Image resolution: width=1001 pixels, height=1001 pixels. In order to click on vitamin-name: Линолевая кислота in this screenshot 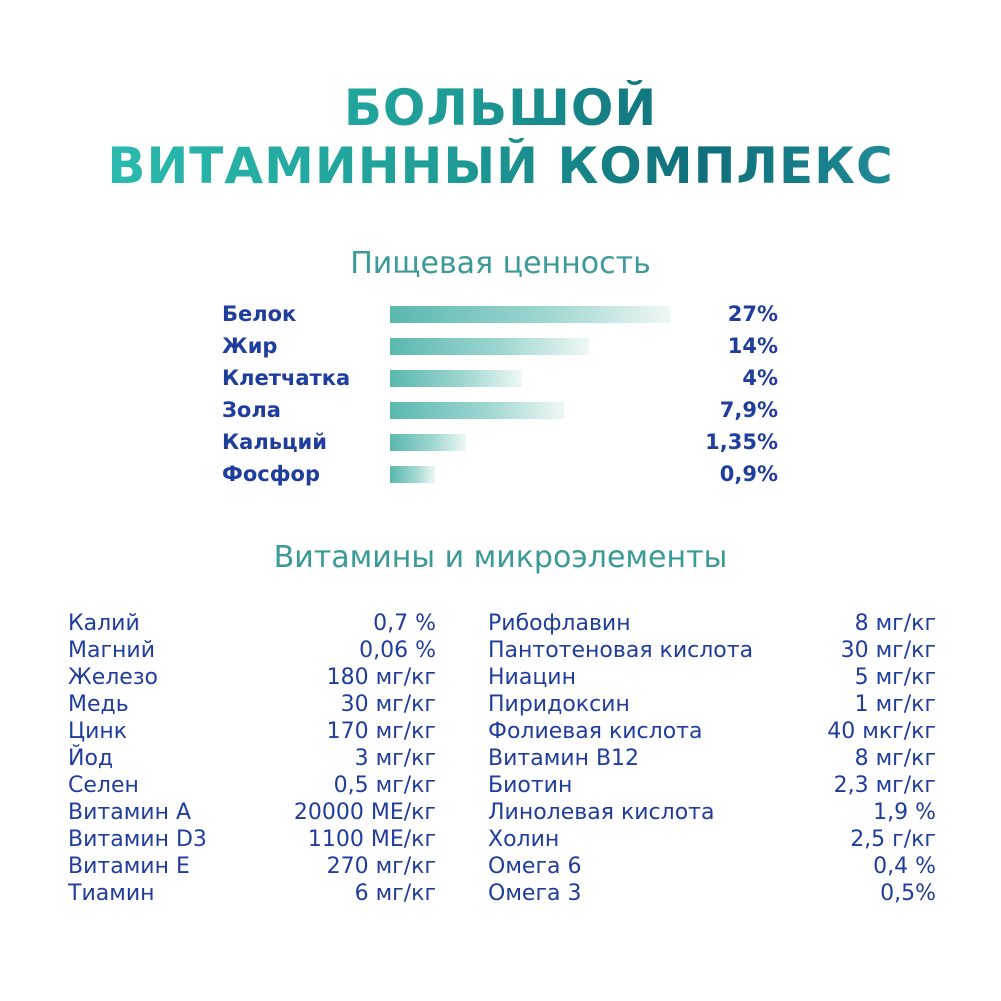, I will do `click(601, 812)`.